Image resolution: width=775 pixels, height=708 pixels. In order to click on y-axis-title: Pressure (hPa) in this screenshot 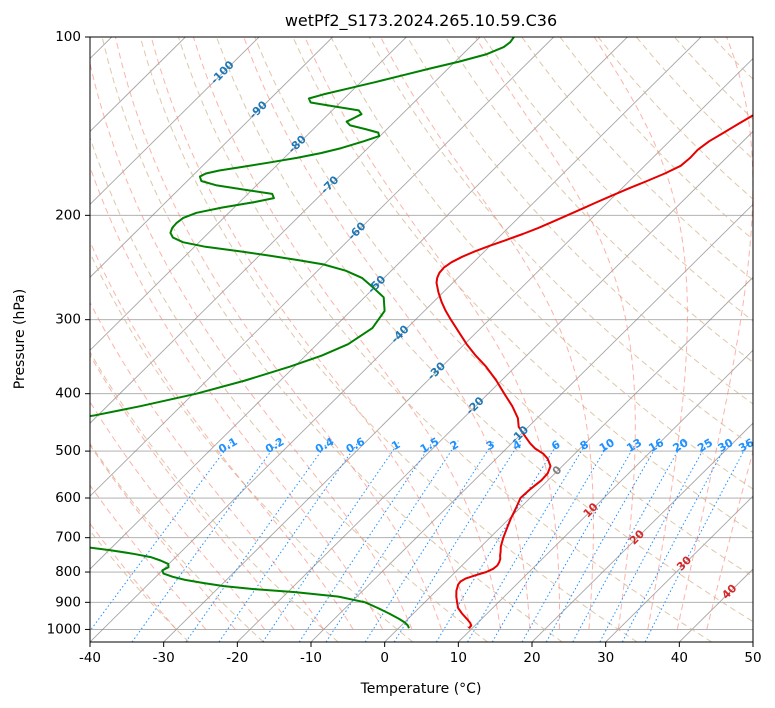, I will do `click(20, 339)`.